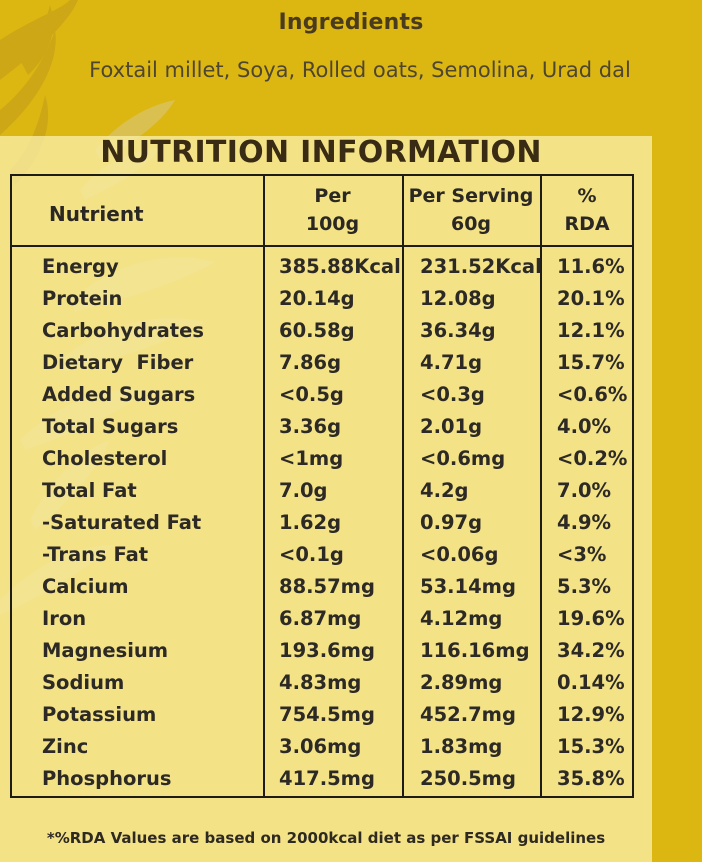  I want to click on rda-value: 15.7%, so click(591, 362).